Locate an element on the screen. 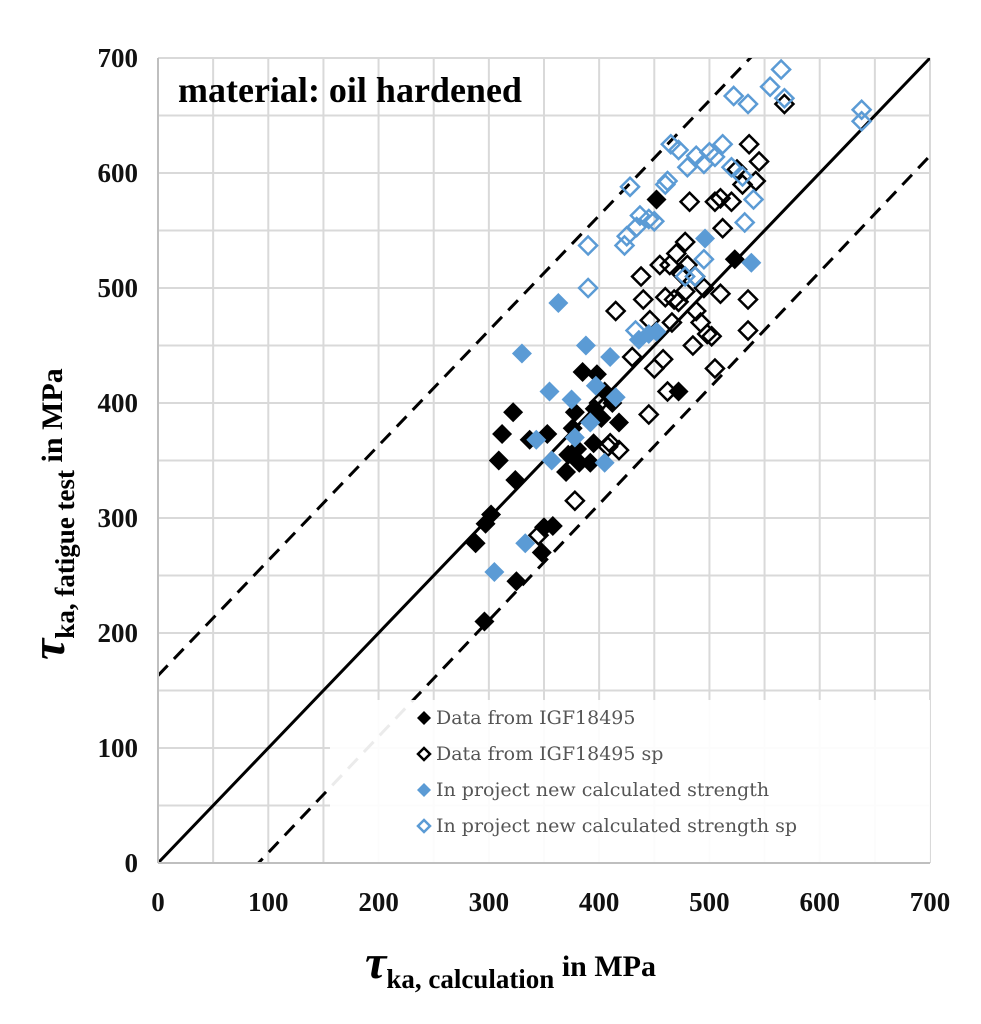 This screenshot has height=1024, width=981. y-tick-label: 500 is located at coordinates (118, 288).